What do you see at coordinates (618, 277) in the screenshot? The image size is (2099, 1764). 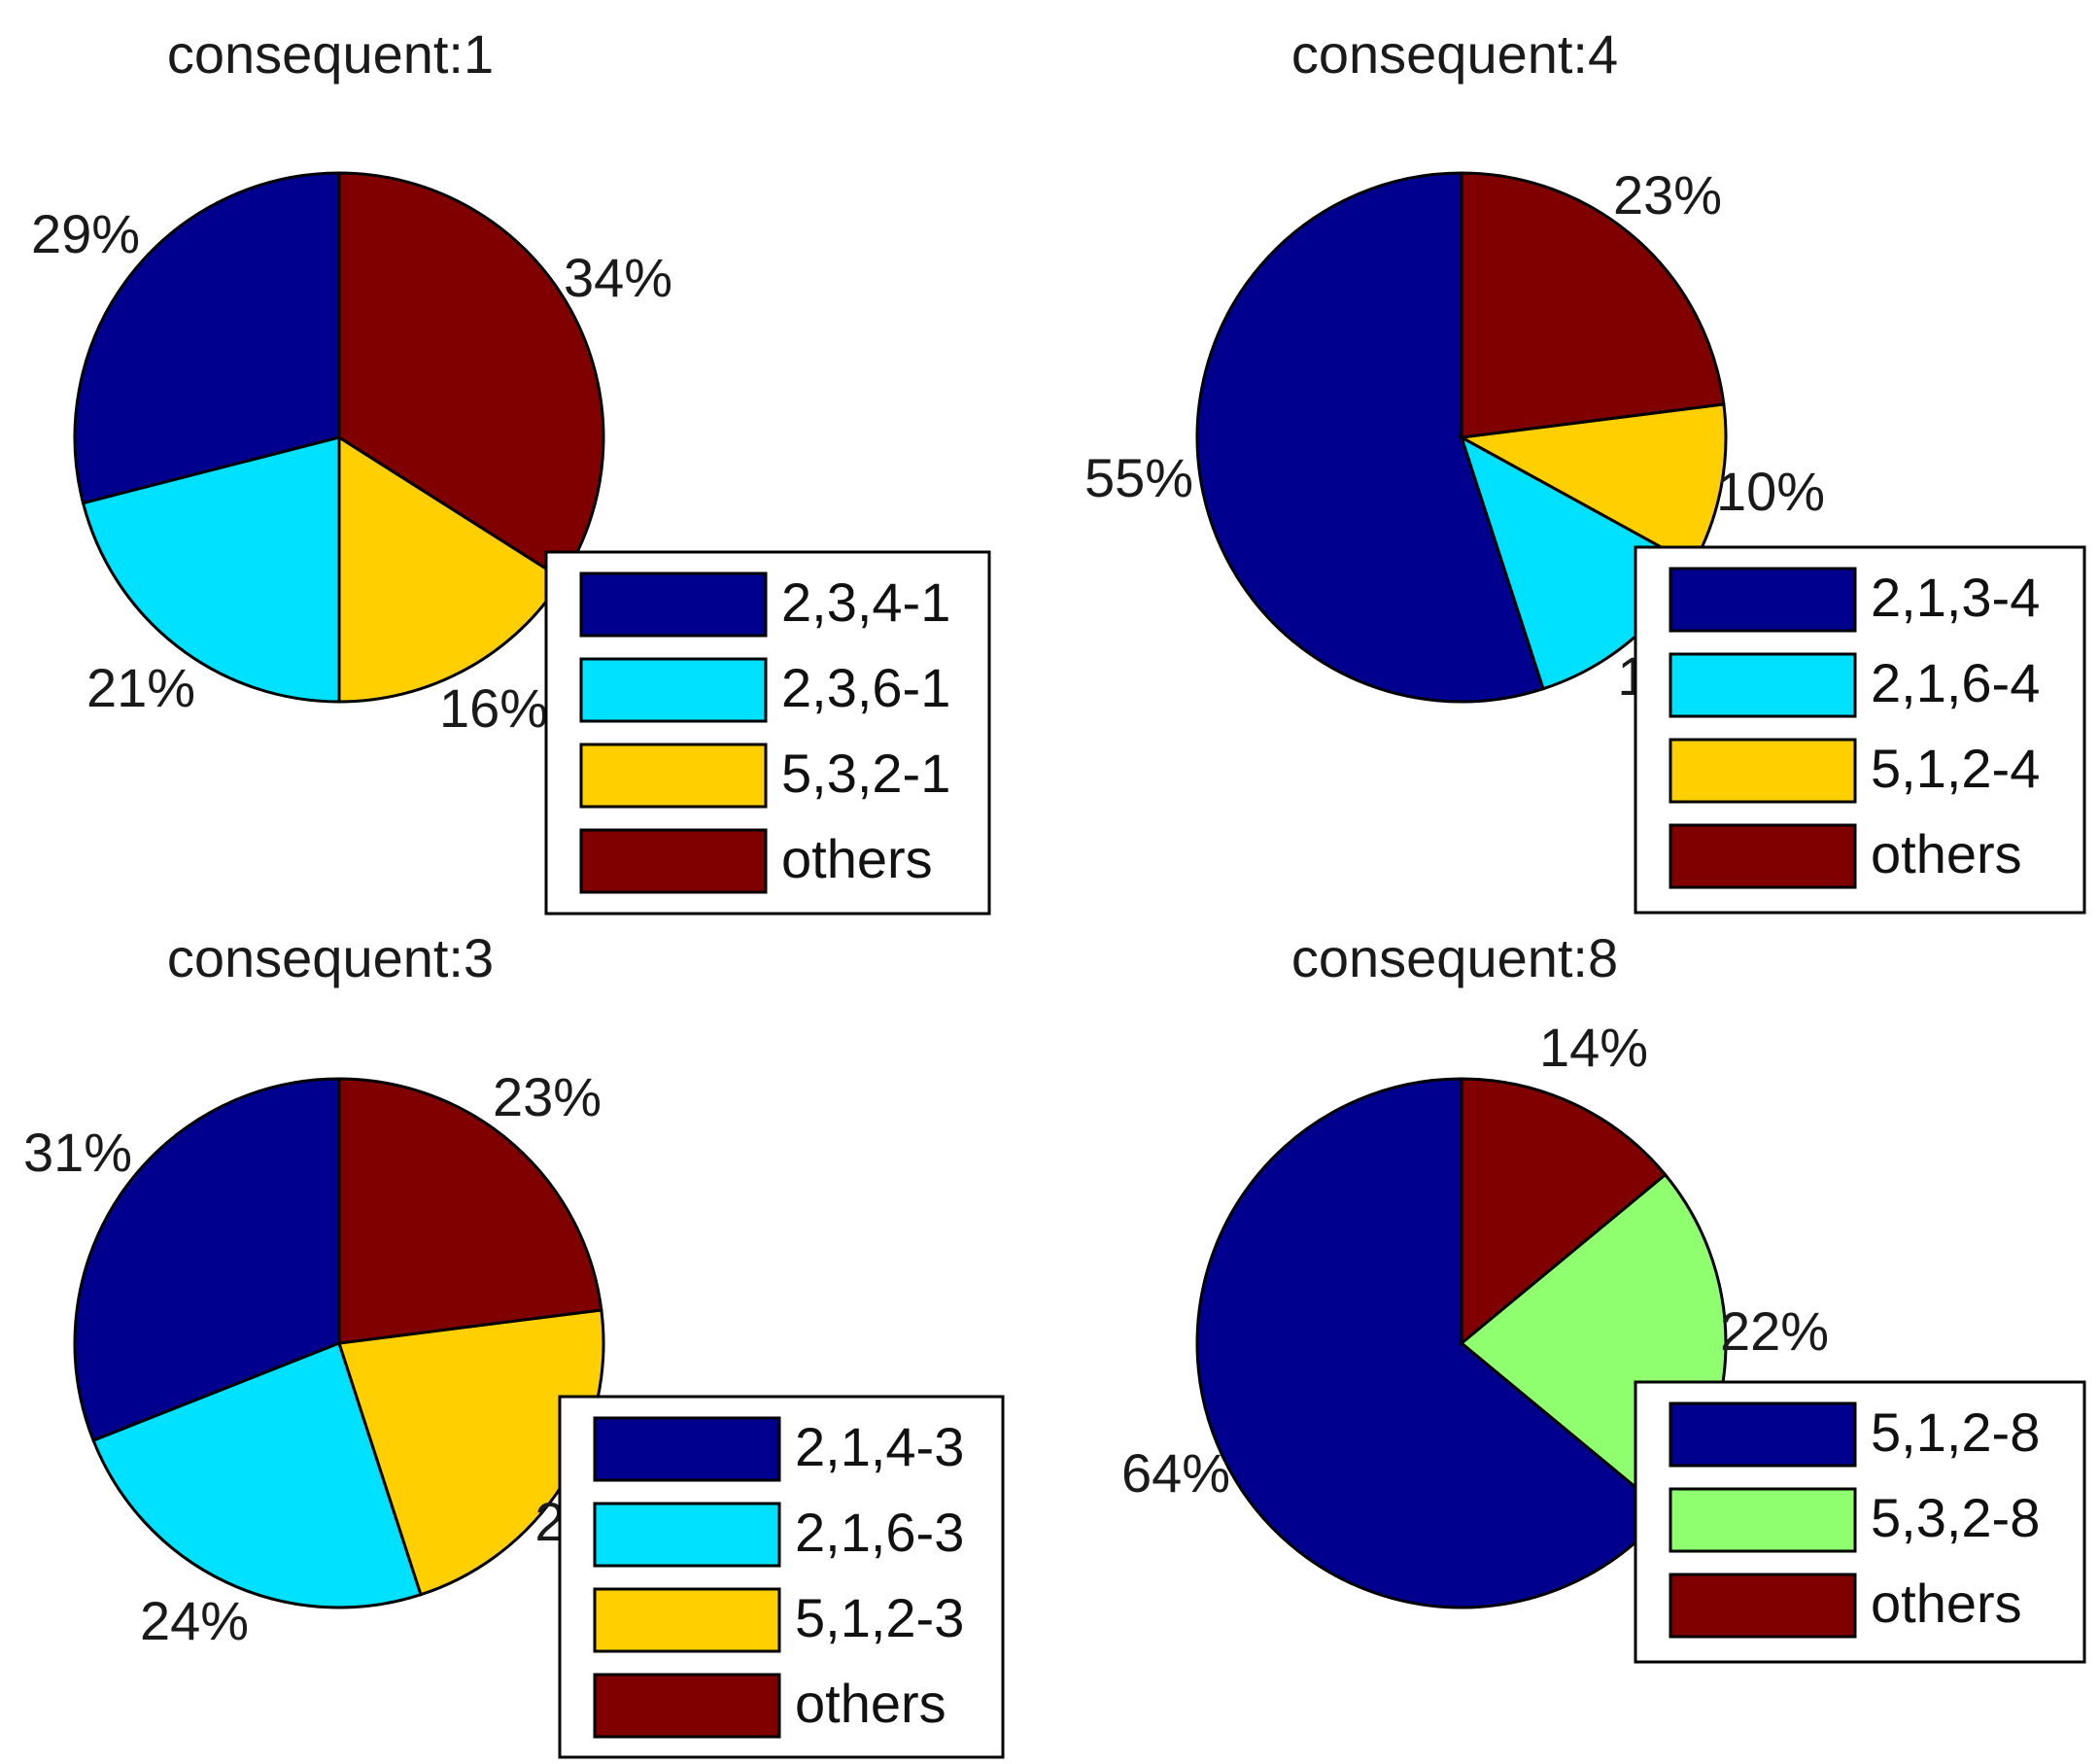 I see `slice-percent-label: 34%` at bounding box center [618, 277].